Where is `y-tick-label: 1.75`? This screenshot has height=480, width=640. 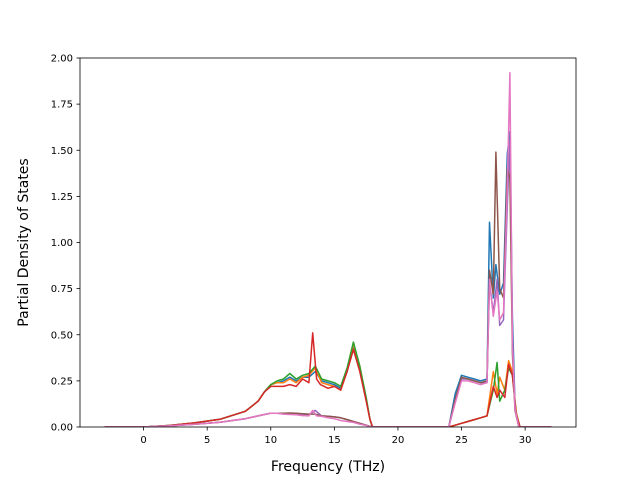
y-tick-label: 1.75 is located at coordinates (62, 105).